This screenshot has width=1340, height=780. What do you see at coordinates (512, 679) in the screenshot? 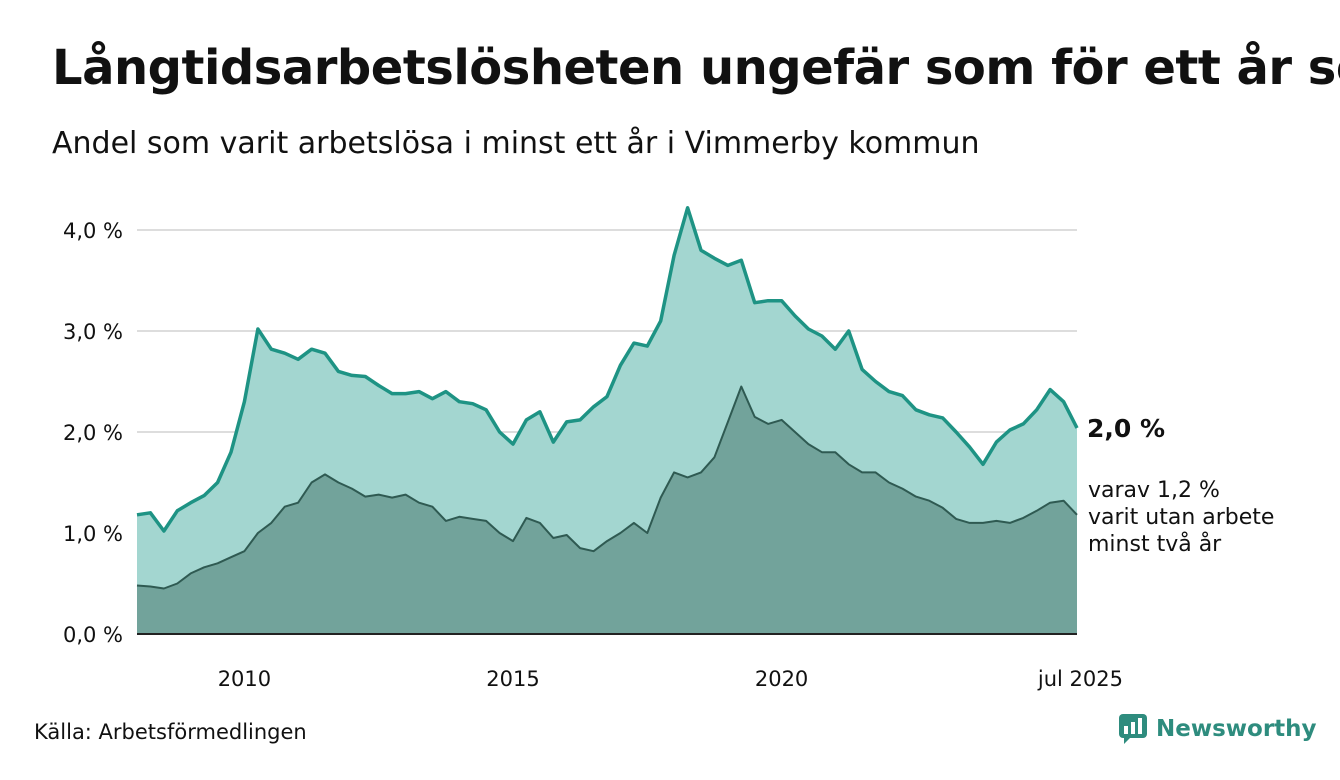
I see `x-tick-label: 2015` at bounding box center [512, 679].